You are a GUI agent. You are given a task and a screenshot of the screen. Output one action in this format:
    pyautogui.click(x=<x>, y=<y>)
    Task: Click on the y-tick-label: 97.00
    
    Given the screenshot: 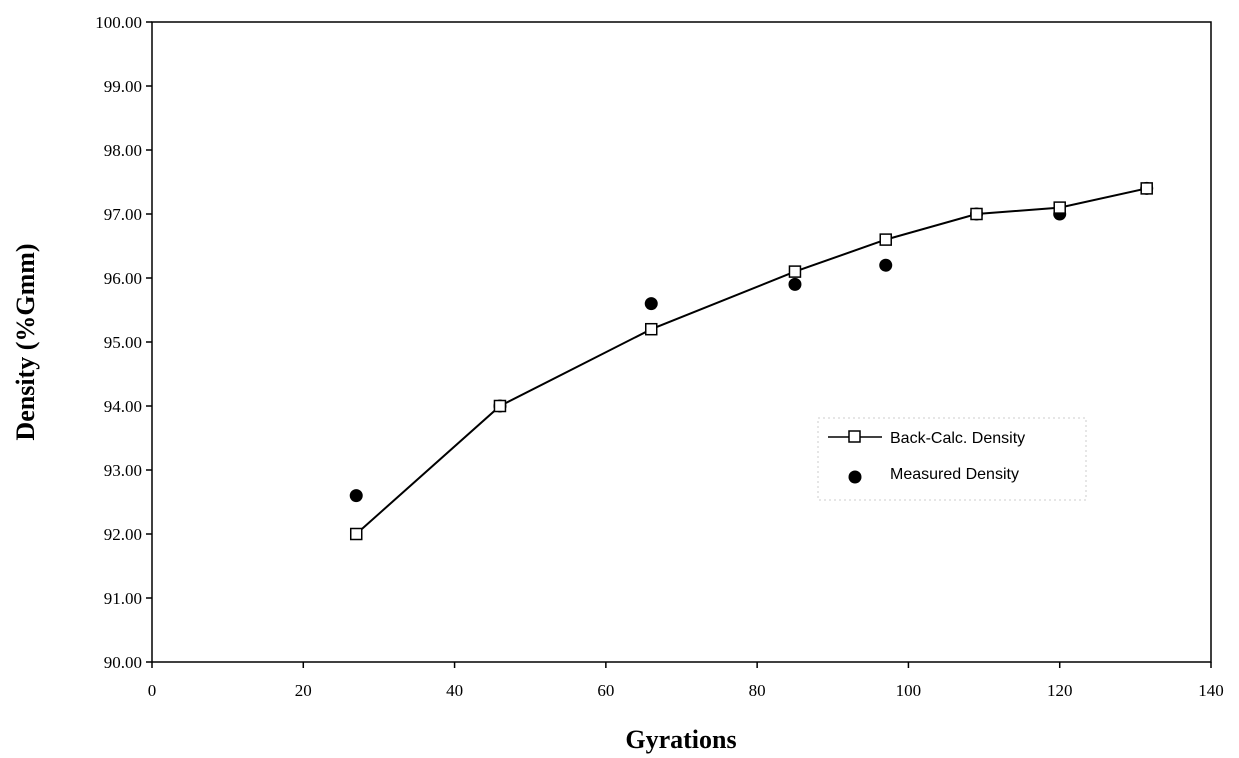 What is the action you would take?
    pyautogui.click(x=123, y=214)
    